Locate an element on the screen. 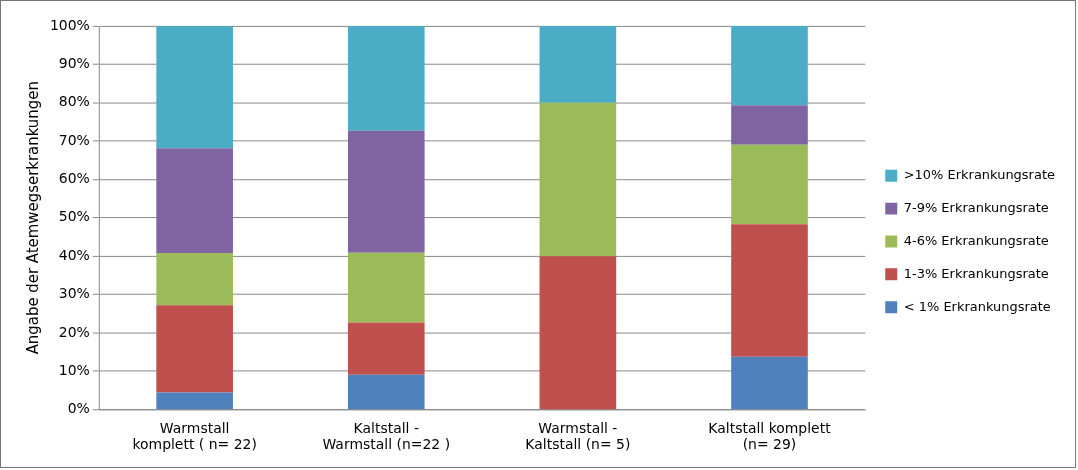 The image size is (1078, 470). y-tick-label: 90% is located at coordinates (74, 62).